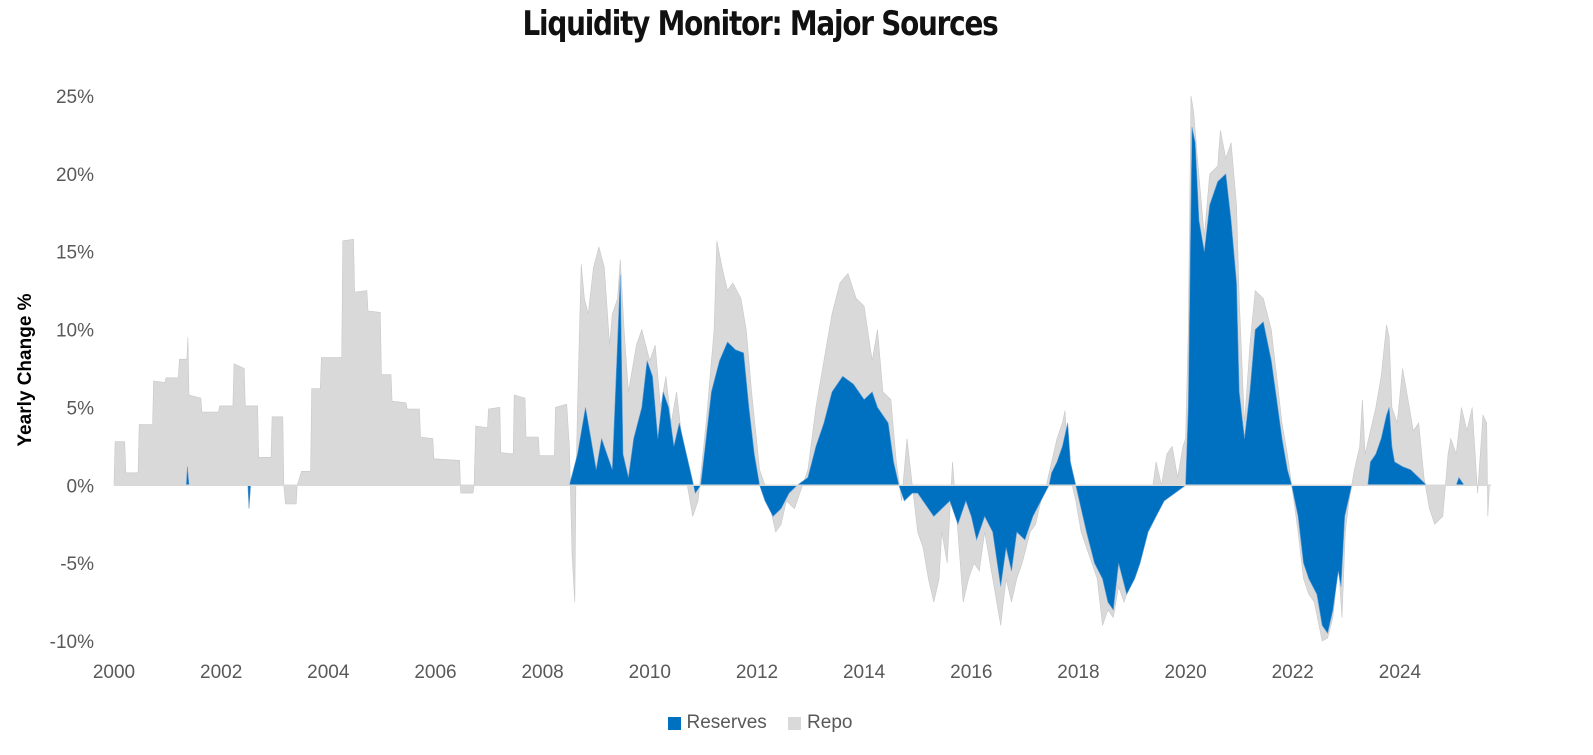  What do you see at coordinates (1078, 672) in the screenshot?
I see `x-tick-label: 2018` at bounding box center [1078, 672].